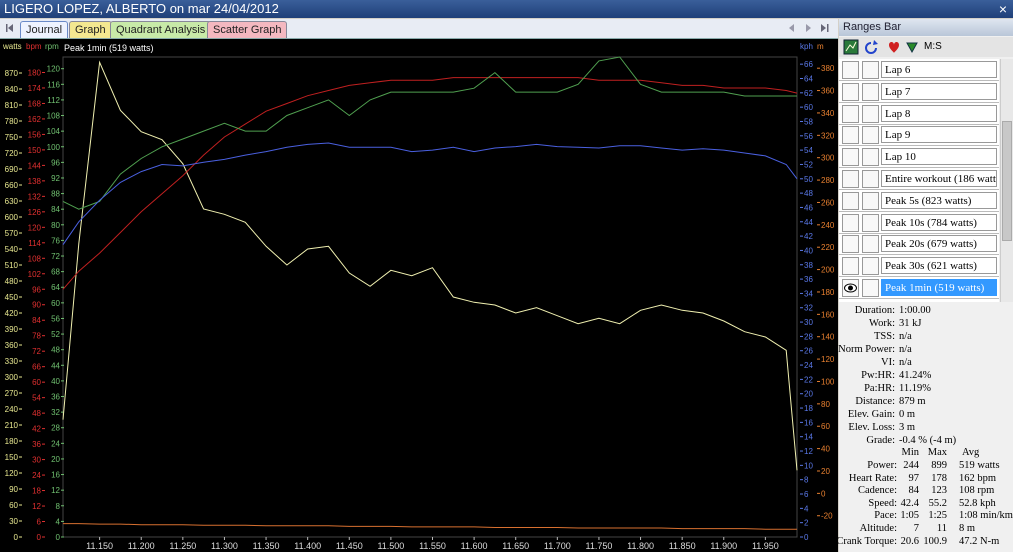 The image size is (1013, 552). What do you see at coordinates (55, 240) in the screenshot?
I see `y-tick-label: 76` at bounding box center [55, 240].